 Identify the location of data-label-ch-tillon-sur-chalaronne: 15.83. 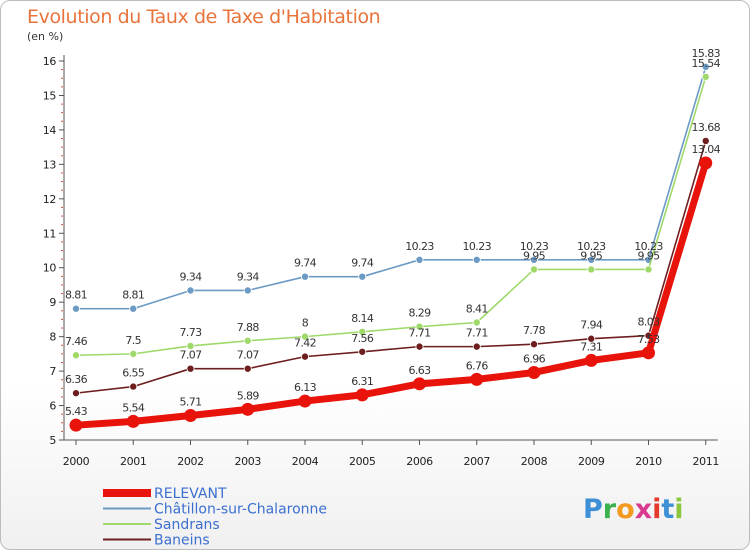
(706, 53).